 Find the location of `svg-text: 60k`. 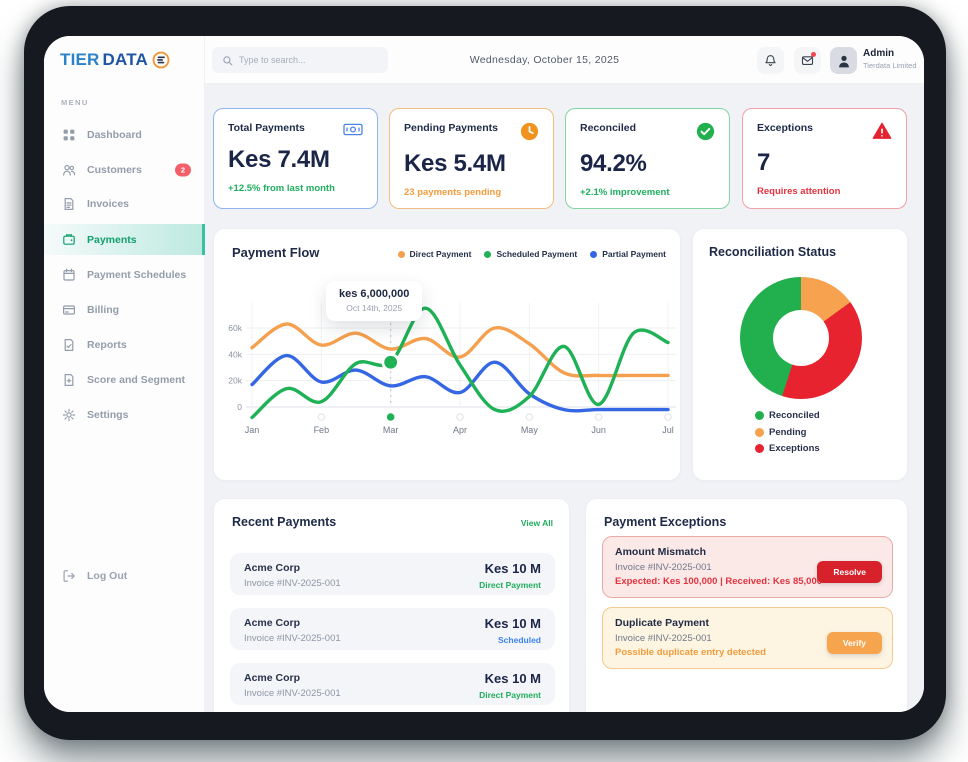

svg-text: 60k is located at coordinates (235, 328).